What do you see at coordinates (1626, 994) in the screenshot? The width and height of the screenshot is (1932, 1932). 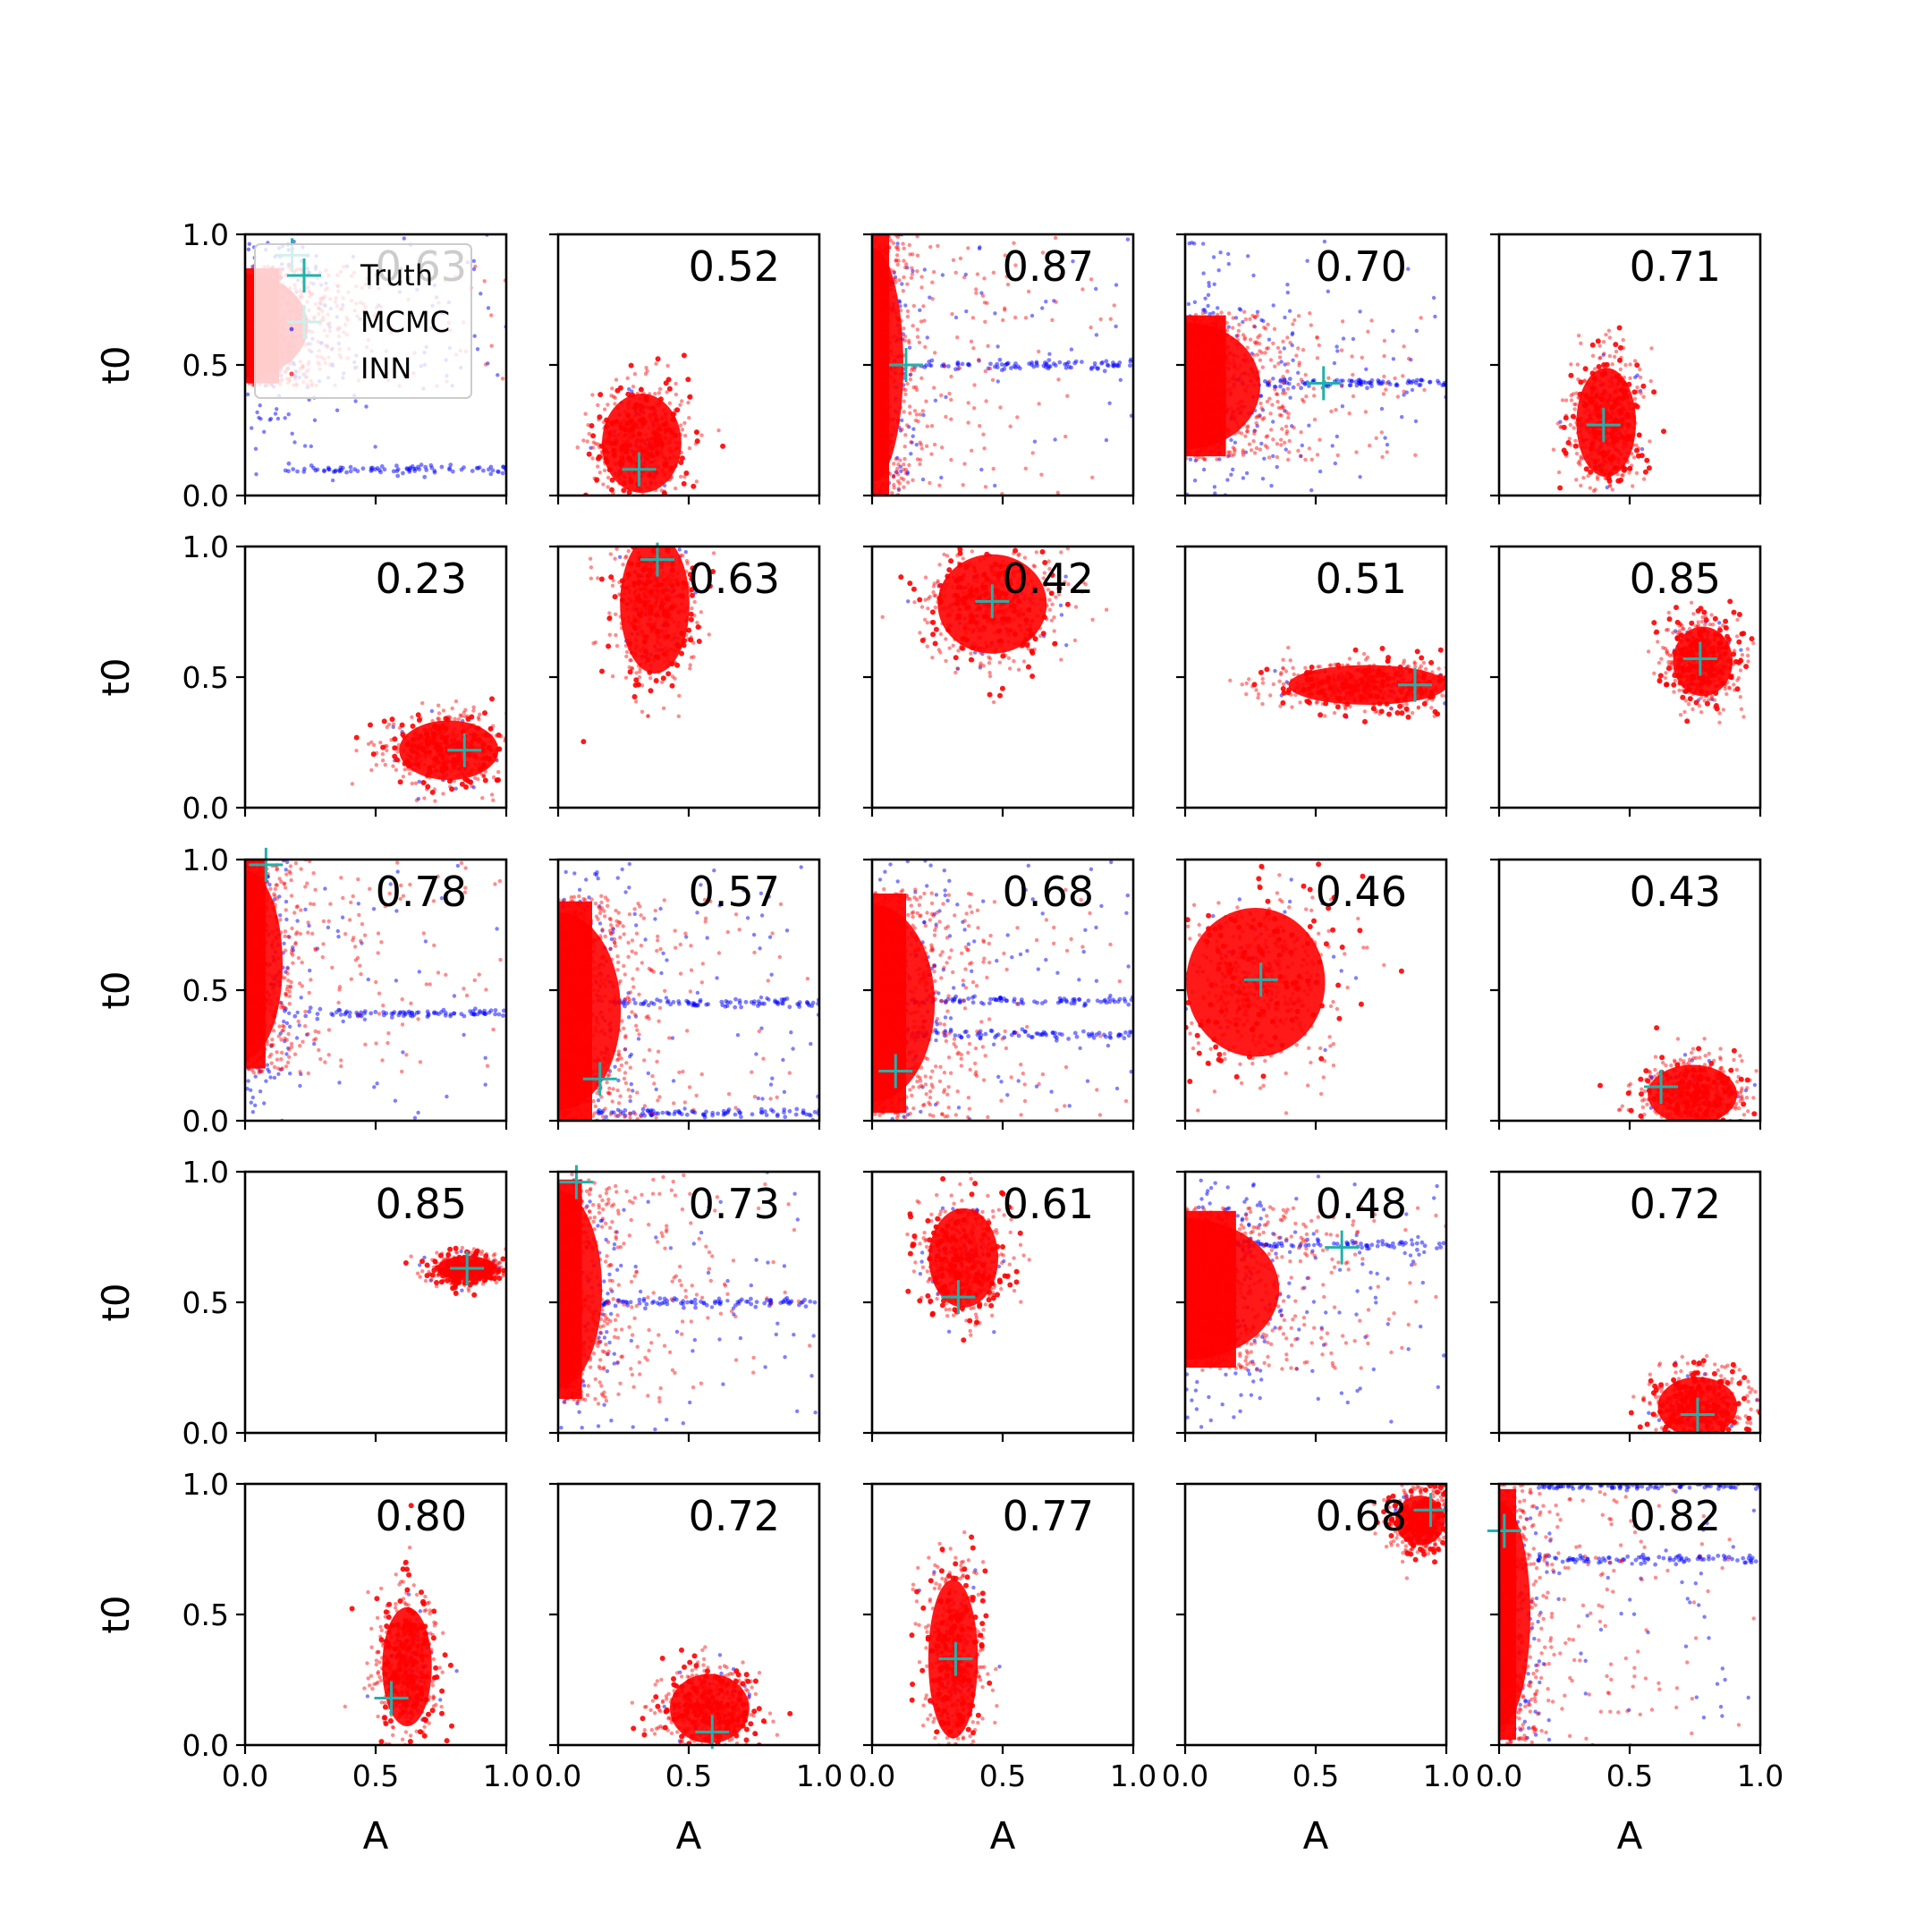 I see `panel-15: 0.43` at bounding box center [1626, 994].